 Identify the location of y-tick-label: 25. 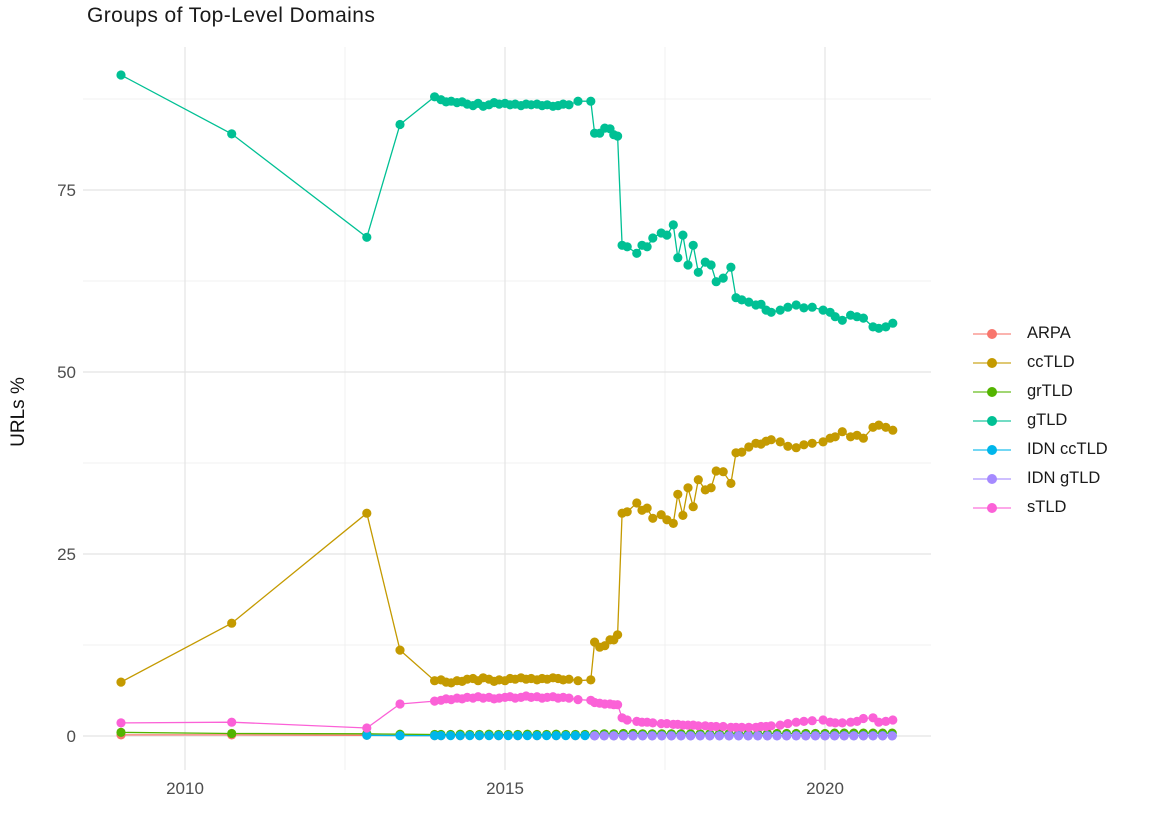
(66, 554).